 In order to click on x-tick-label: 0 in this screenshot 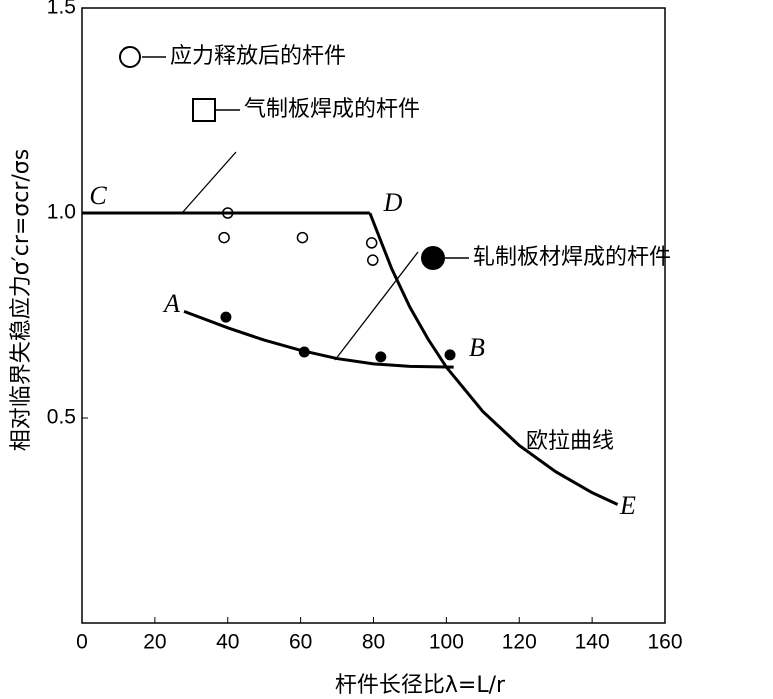, I will do `click(82, 642)`.